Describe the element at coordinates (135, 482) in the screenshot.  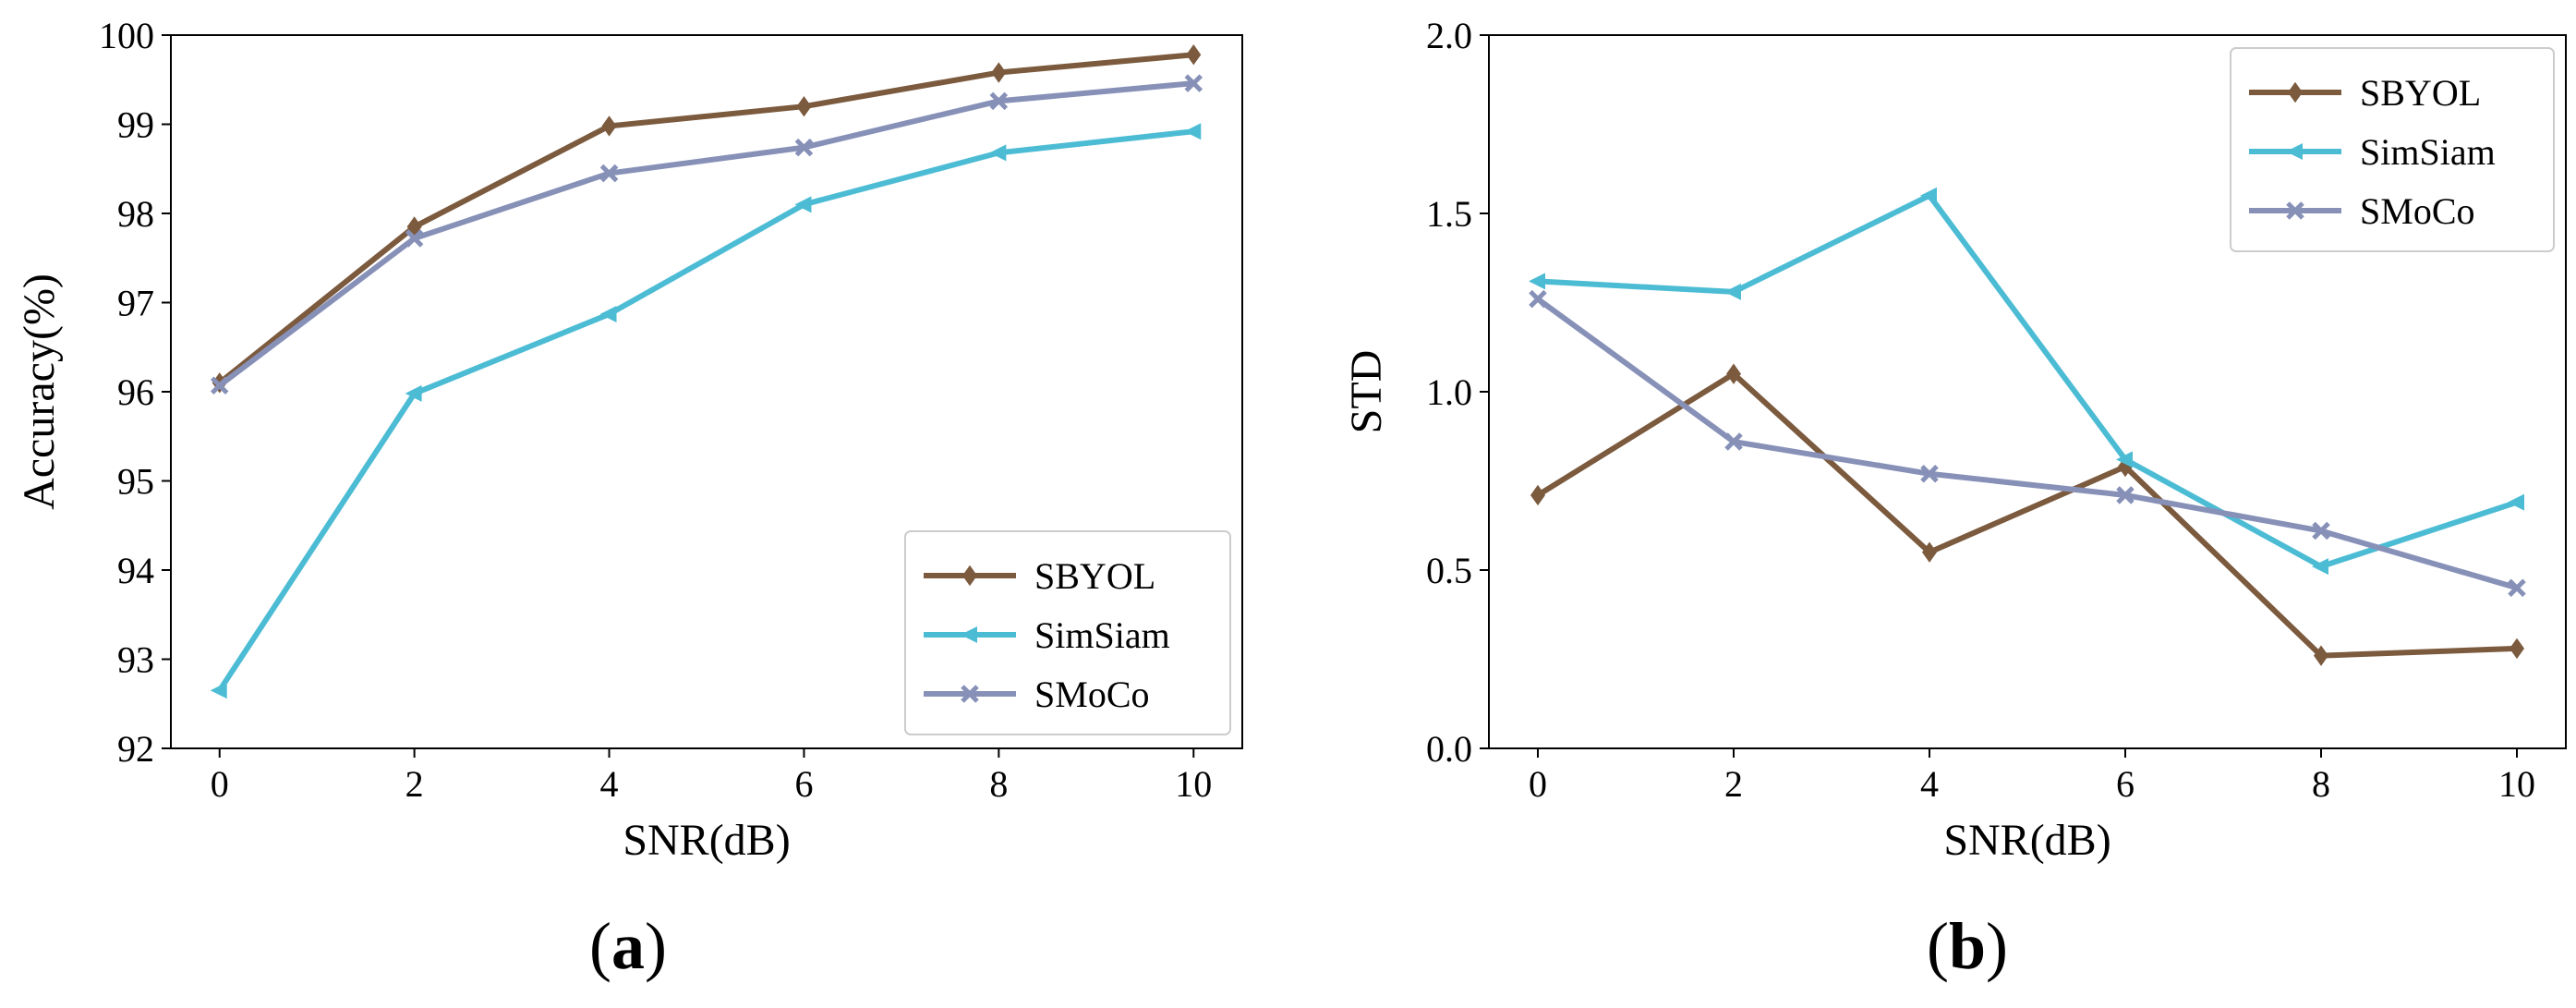
I see `y-tick-label: 95` at that location.